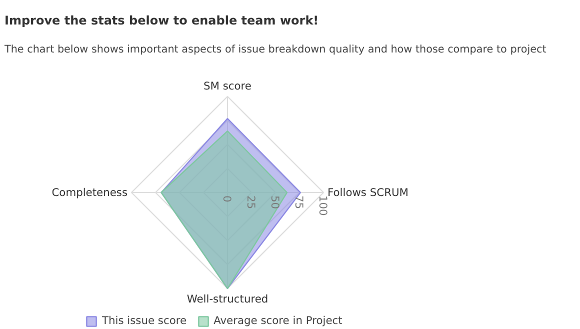  What do you see at coordinates (251, 203) in the screenshot?
I see `y-tick-label: 25` at bounding box center [251, 203].